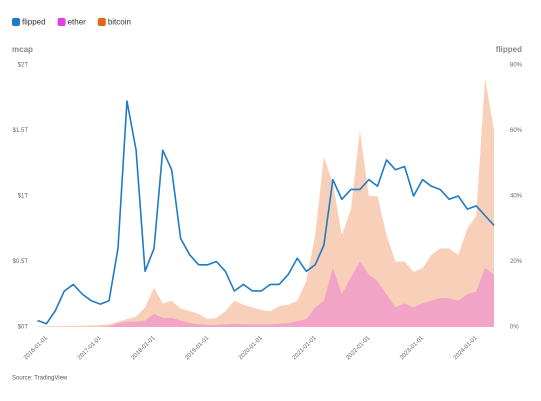 The image size is (541, 401). I want to click on y-tick-label: $2T, so click(23, 66).